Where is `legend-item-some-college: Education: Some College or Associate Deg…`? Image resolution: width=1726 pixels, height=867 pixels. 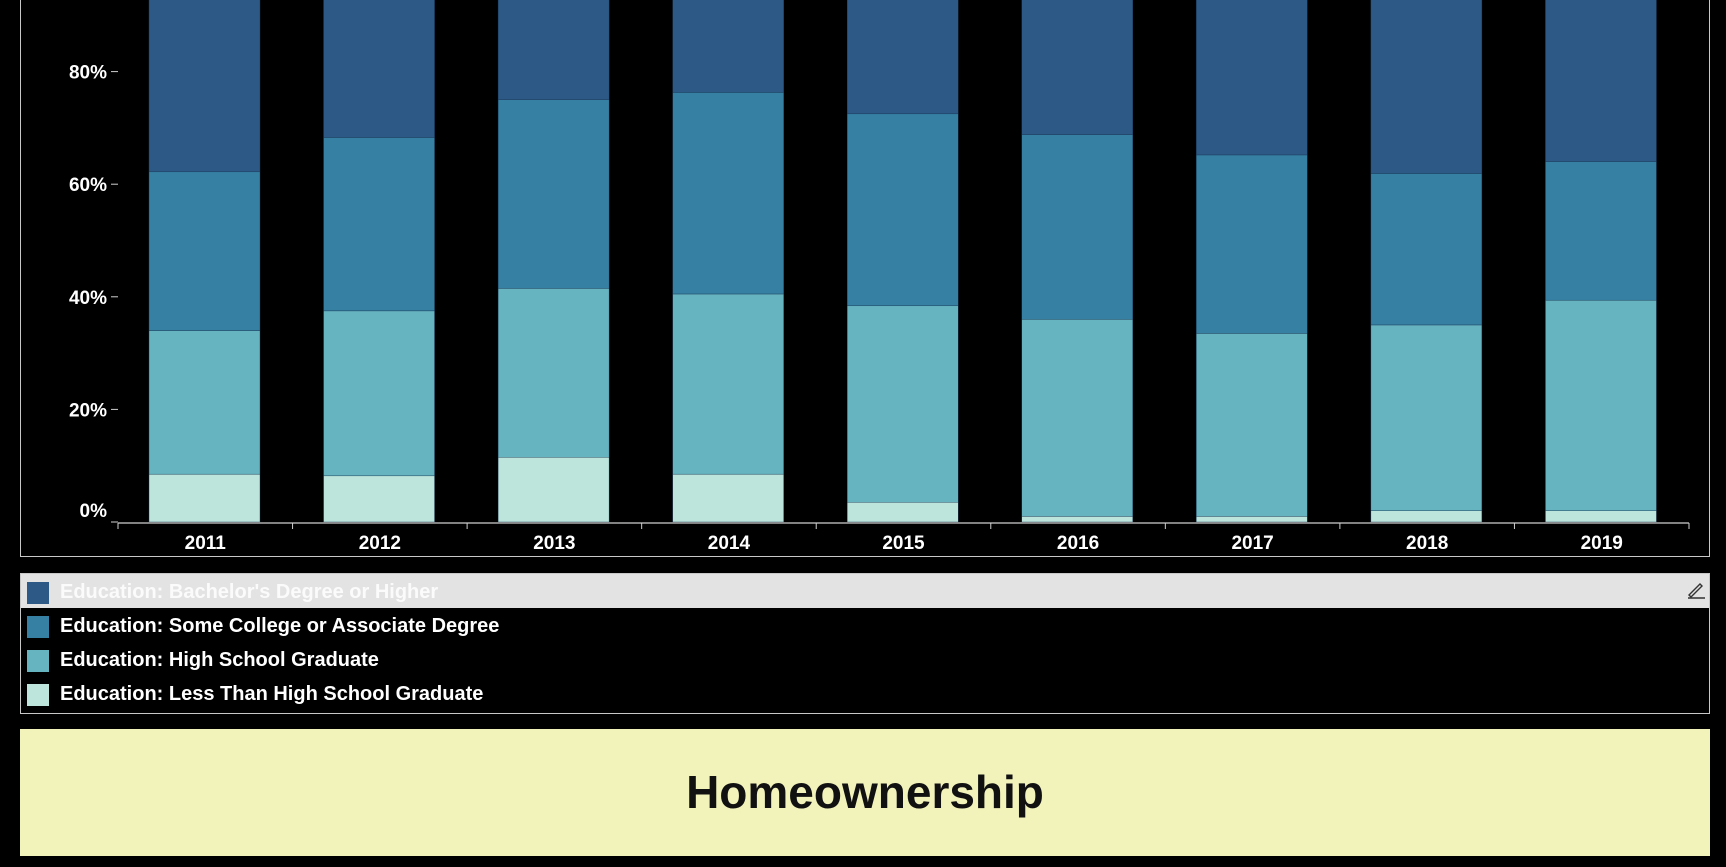
legend-item-some-college: Education: Some College or Associate Deg… is located at coordinates (865, 625).